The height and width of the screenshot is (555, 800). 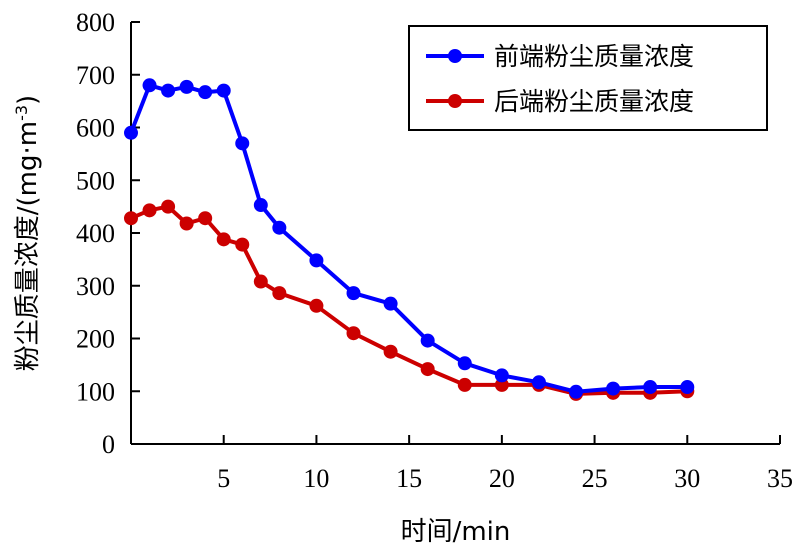 I want to click on x-tick-label: 30, so click(x=687, y=478).